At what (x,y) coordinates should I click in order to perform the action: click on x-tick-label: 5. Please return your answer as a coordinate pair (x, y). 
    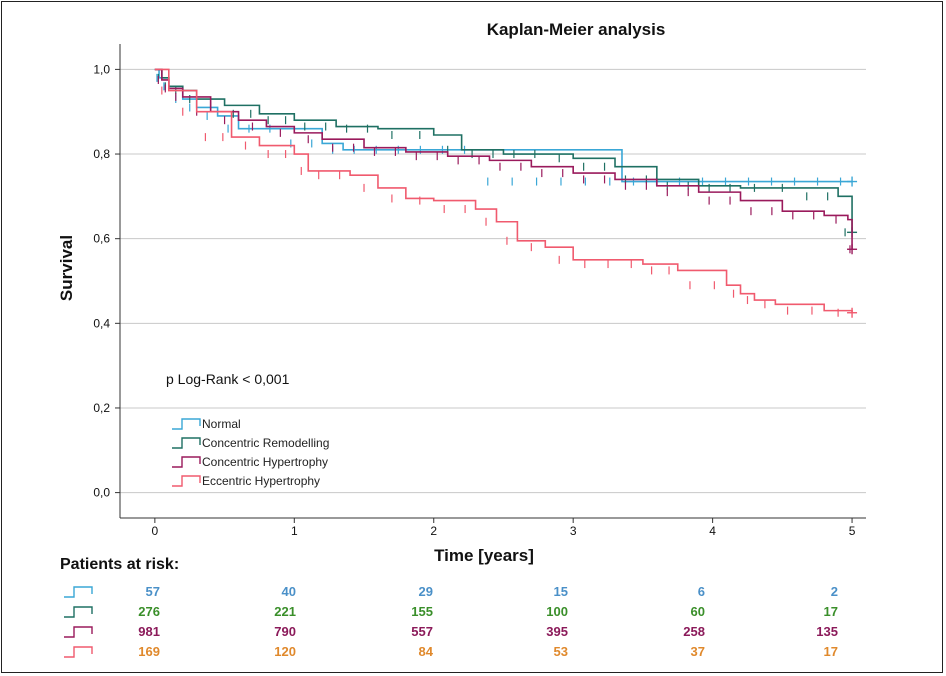
    Looking at the image, I should click on (852, 531).